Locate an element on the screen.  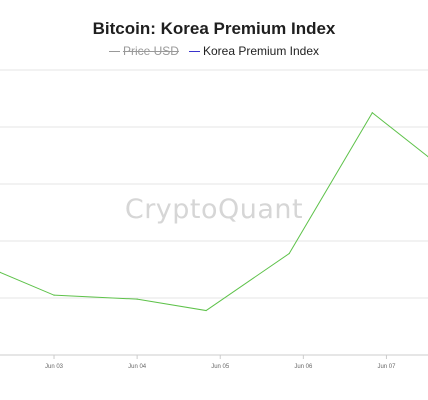
watermark-logo: CryptoQuant is located at coordinates (214, 209).